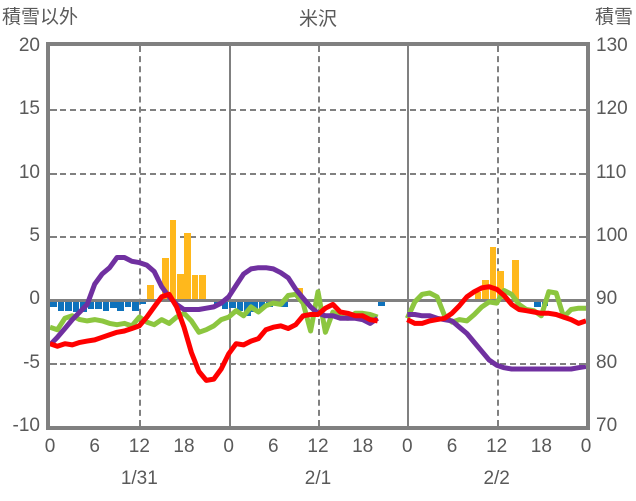 The height and width of the screenshot is (501, 636). Describe the element at coordinates (611, 172) in the screenshot. I see `y-axis-right-tick: 110` at that location.